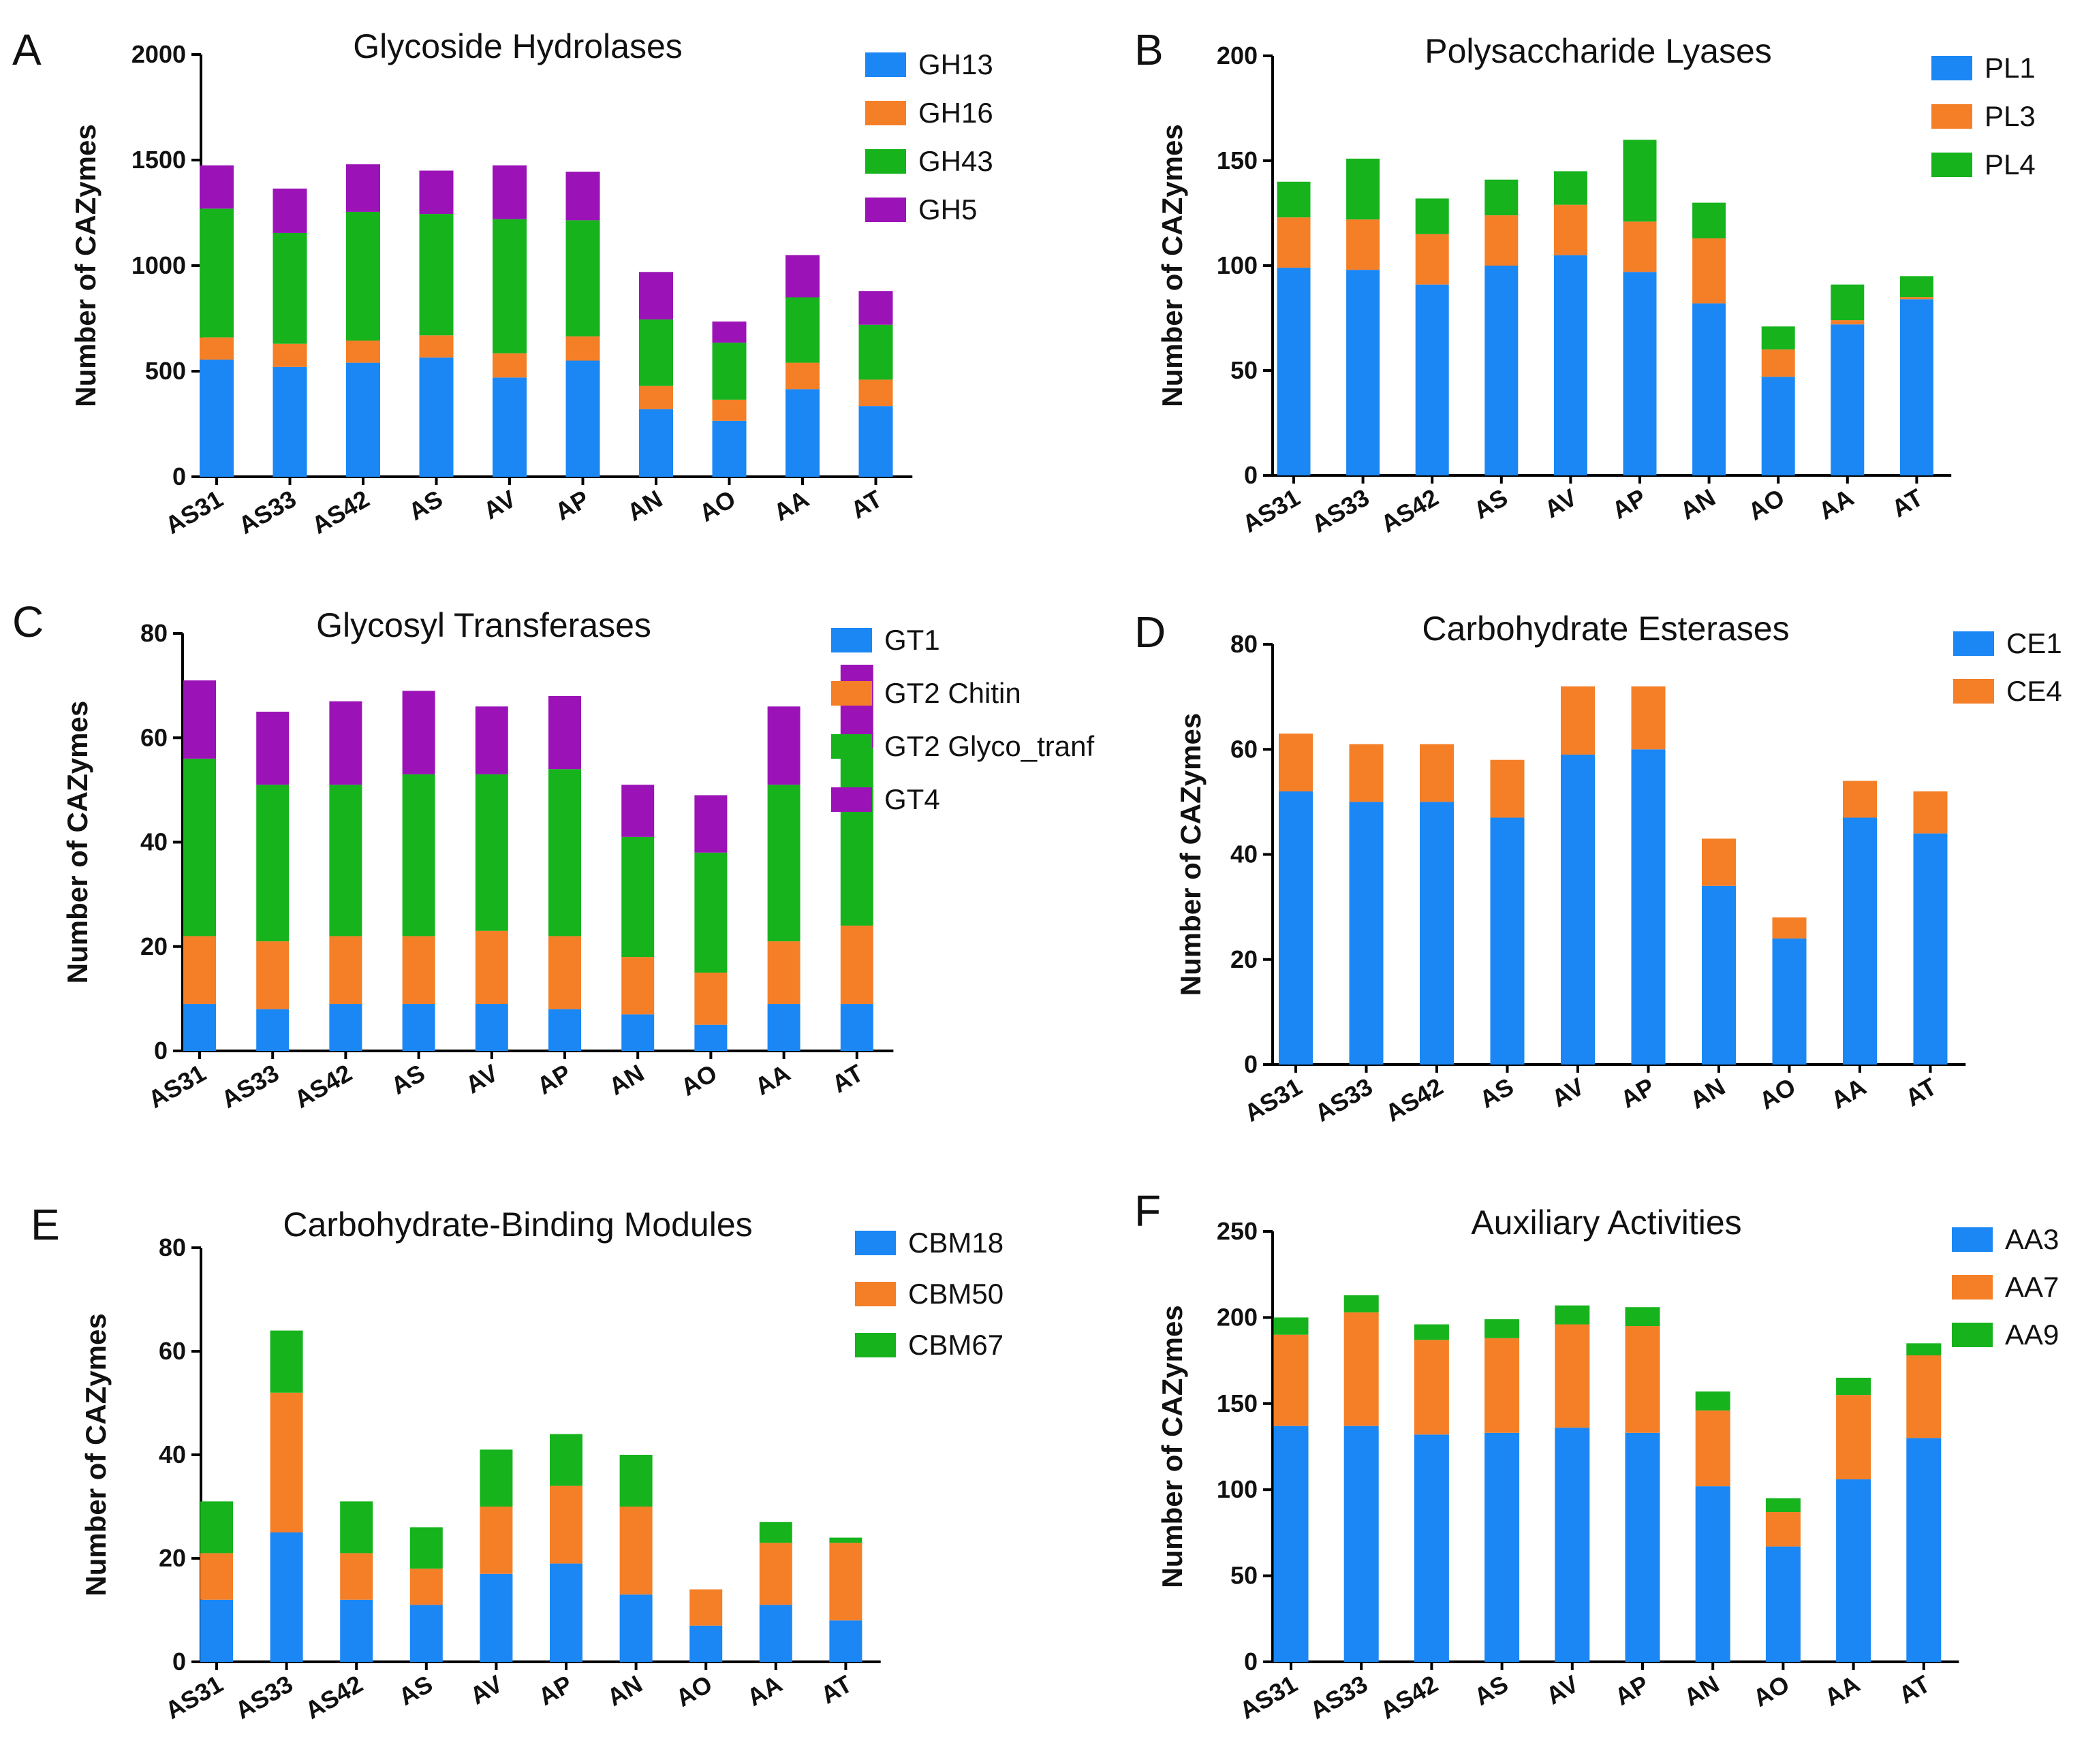 The height and width of the screenshot is (1764, 2084). What do you see at coordinates (638, 897) in the screenshot?
I see `panel-c-bar-gt2-glyco-tranf-an` at bounding box center [638, 897].